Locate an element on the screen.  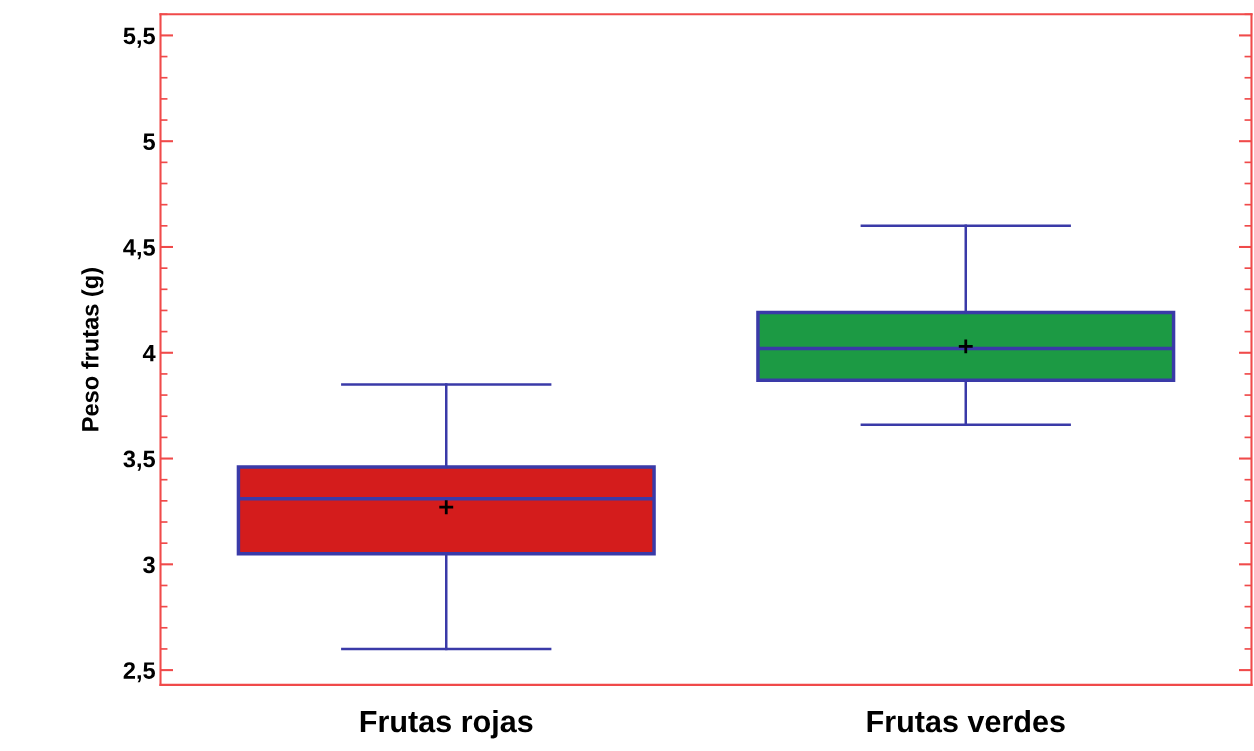
y-tick-label: 4 is located at coordinates (149, 353).